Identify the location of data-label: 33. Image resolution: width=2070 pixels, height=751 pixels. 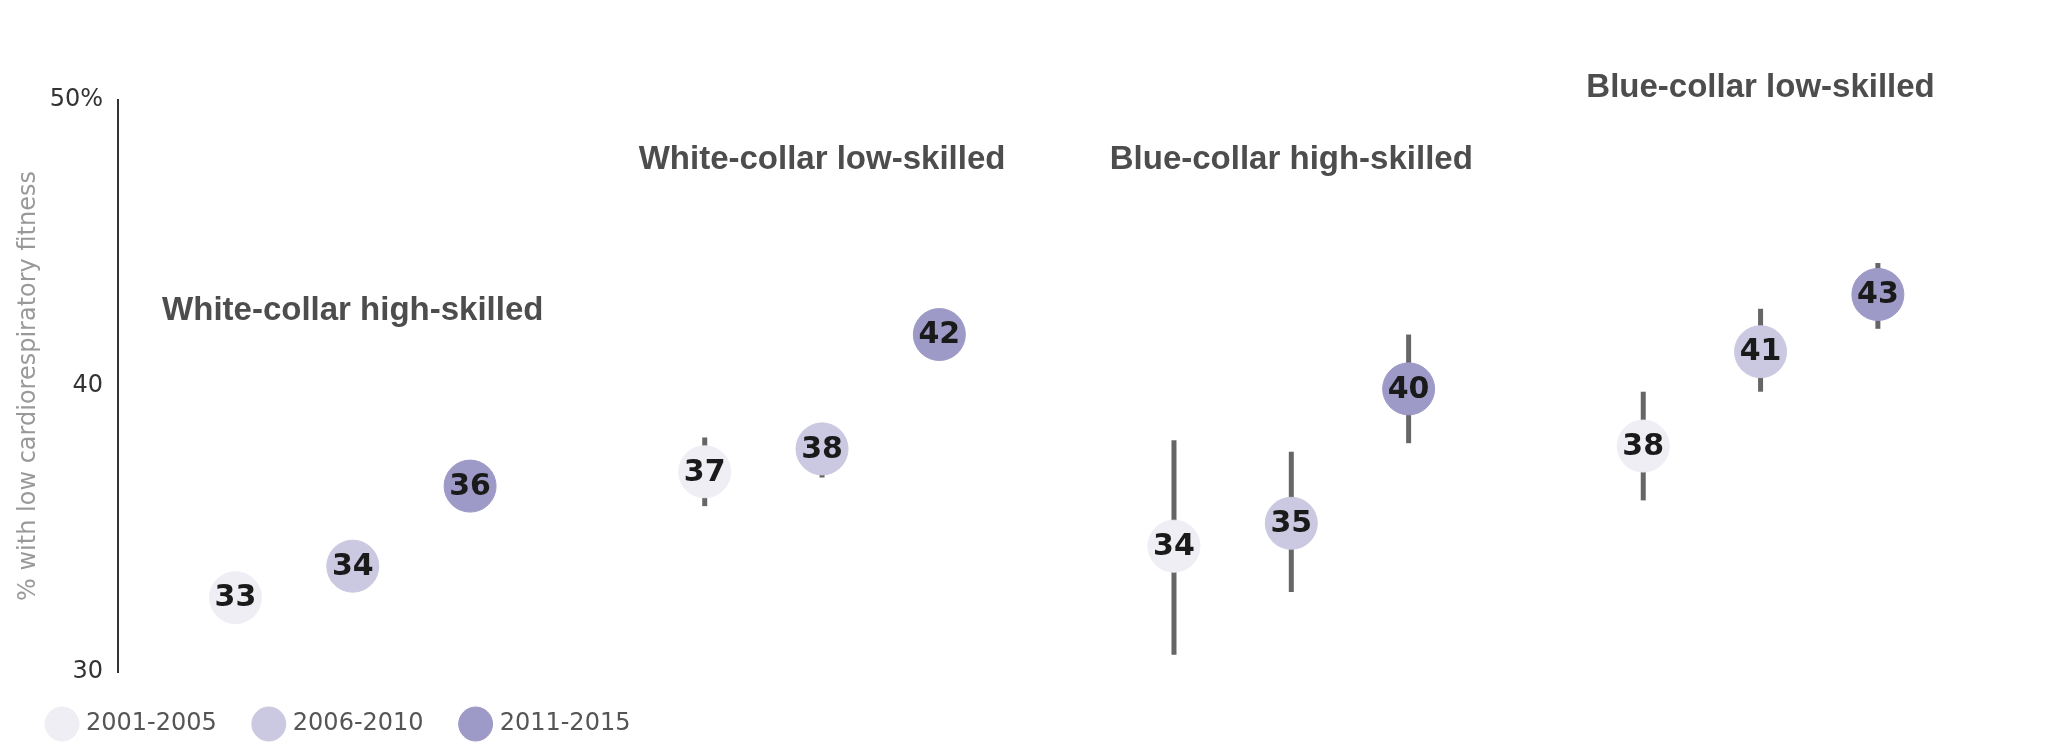
(235, 596).